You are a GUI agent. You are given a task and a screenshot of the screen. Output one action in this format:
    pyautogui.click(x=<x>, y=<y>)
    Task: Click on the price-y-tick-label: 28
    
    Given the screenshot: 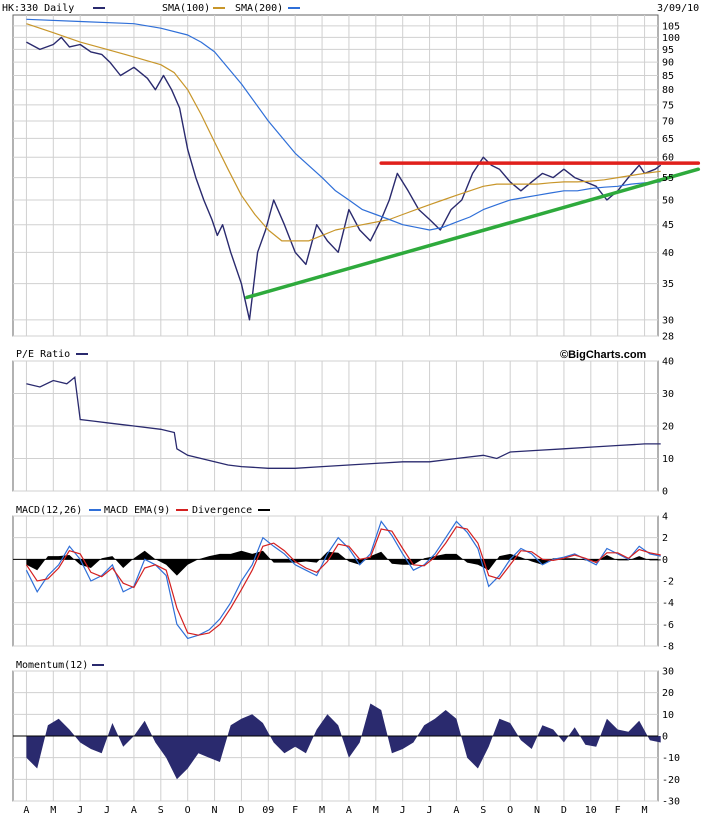 What is the action you would take?
    pyautogui.click(x=668, y=337)
    